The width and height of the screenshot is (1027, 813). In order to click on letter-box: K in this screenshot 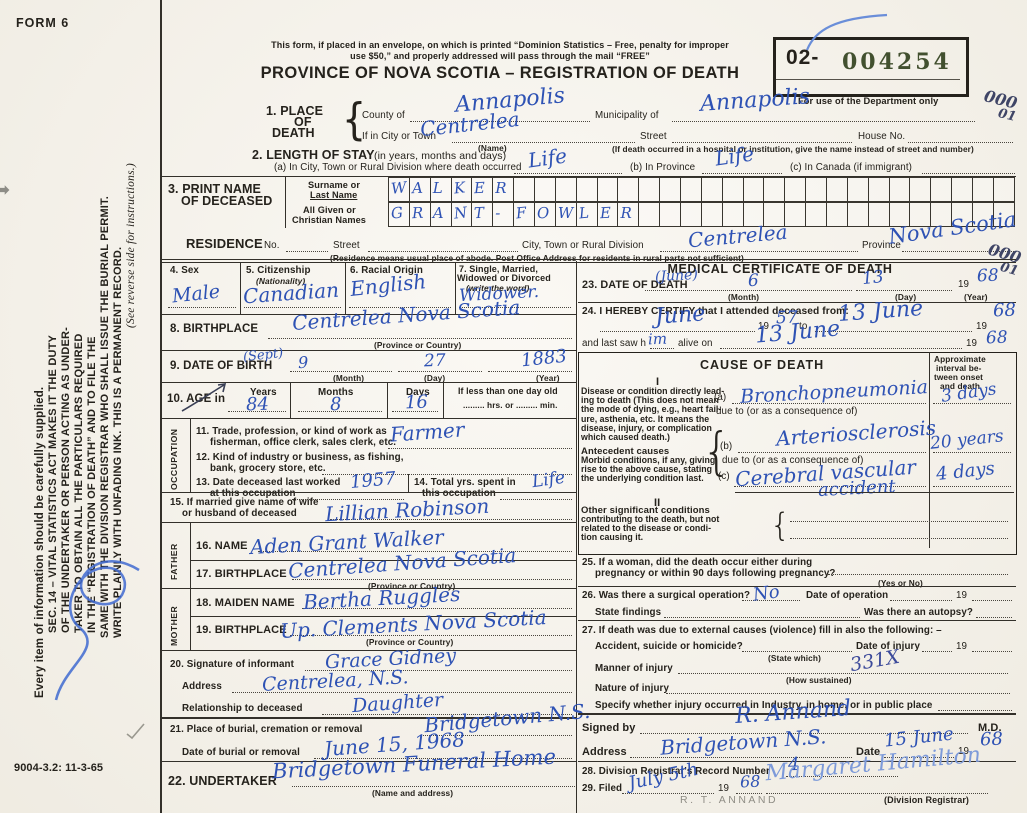, I will do `click(462, 189)`.